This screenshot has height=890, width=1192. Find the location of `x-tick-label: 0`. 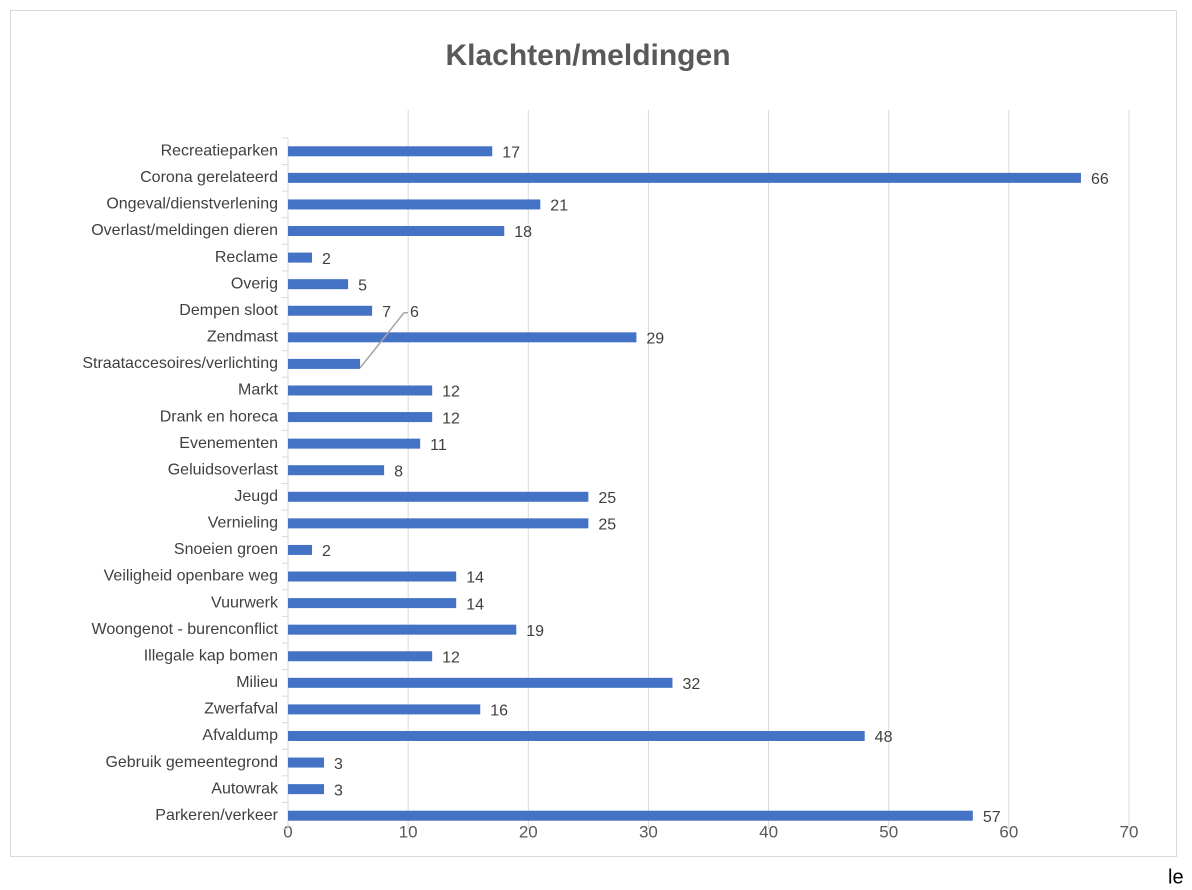

x-tick-label: 0 is located at coordinates (287, 831).